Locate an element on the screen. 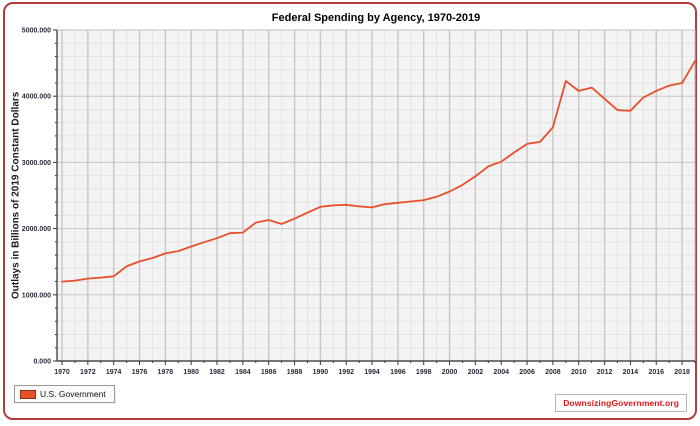 The image size is (700, 426). legend: U.S. Government is located at coordinates (64, 394).